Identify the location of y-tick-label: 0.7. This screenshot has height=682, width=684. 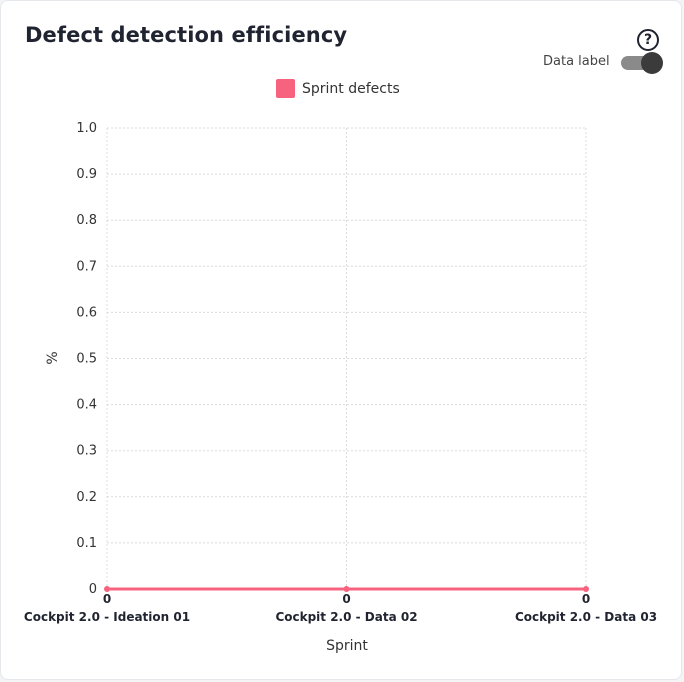
(86, 266).